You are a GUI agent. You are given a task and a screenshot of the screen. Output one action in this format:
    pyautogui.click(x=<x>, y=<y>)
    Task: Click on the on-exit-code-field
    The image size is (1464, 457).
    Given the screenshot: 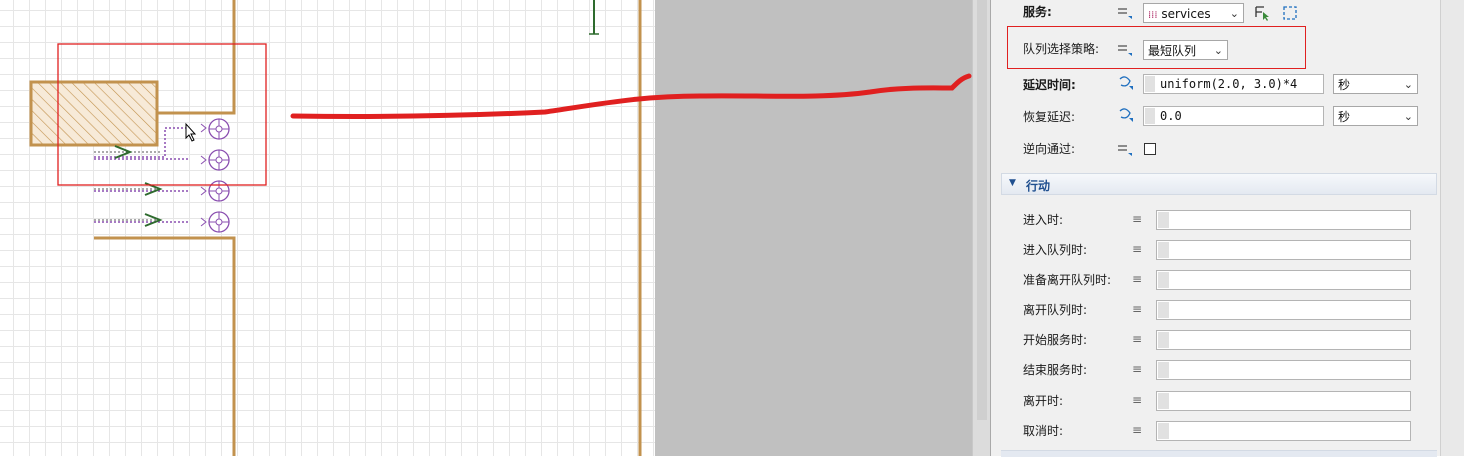 What is the action you would take?
    pyautogui.click(x=1283, y=401)
    